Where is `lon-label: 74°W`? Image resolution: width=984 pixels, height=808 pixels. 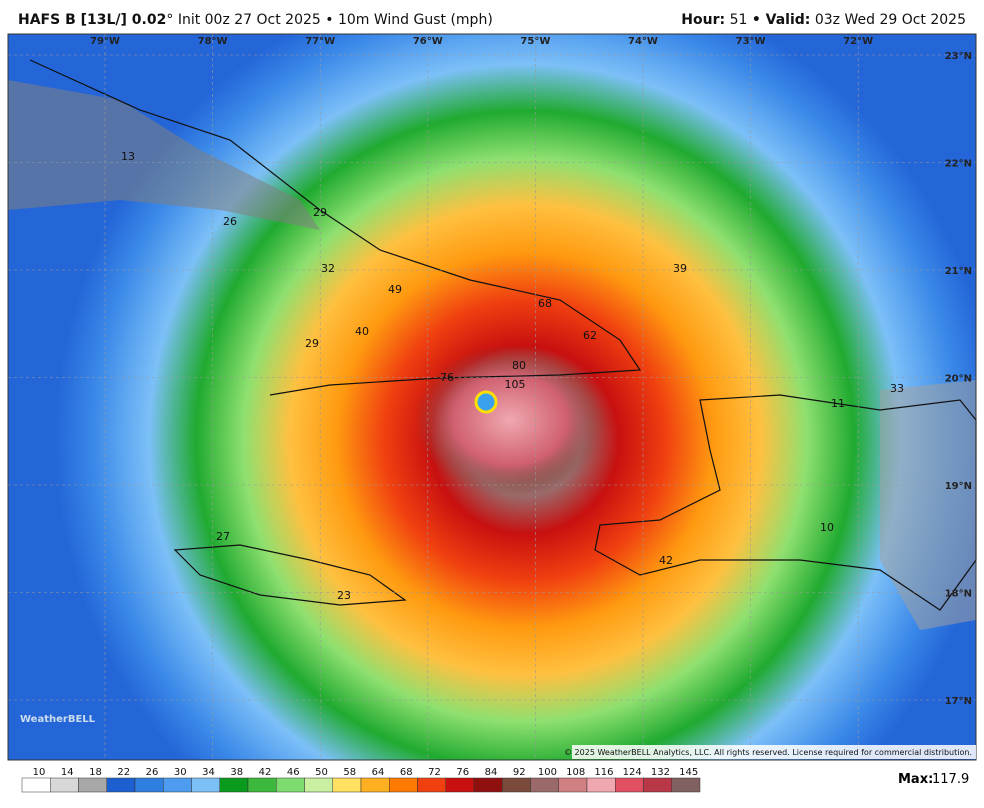 lon-label: 74°W is located at coordinates (643, 41).